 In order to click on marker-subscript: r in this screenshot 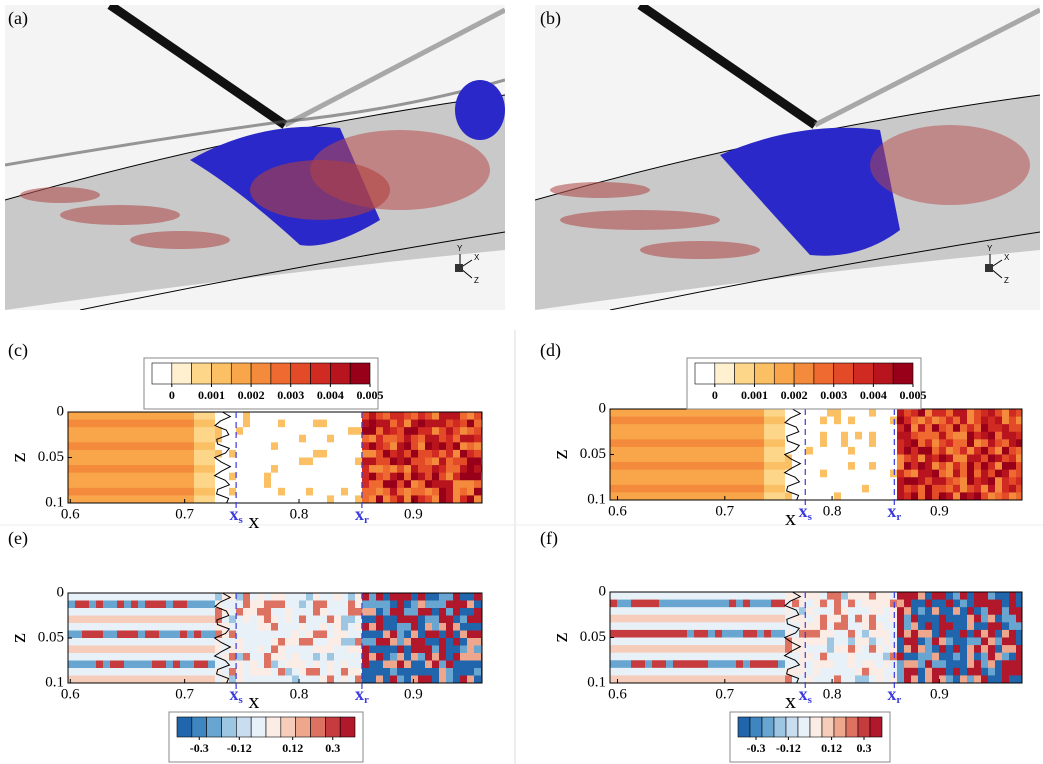, I will do `click(898, 517)`.